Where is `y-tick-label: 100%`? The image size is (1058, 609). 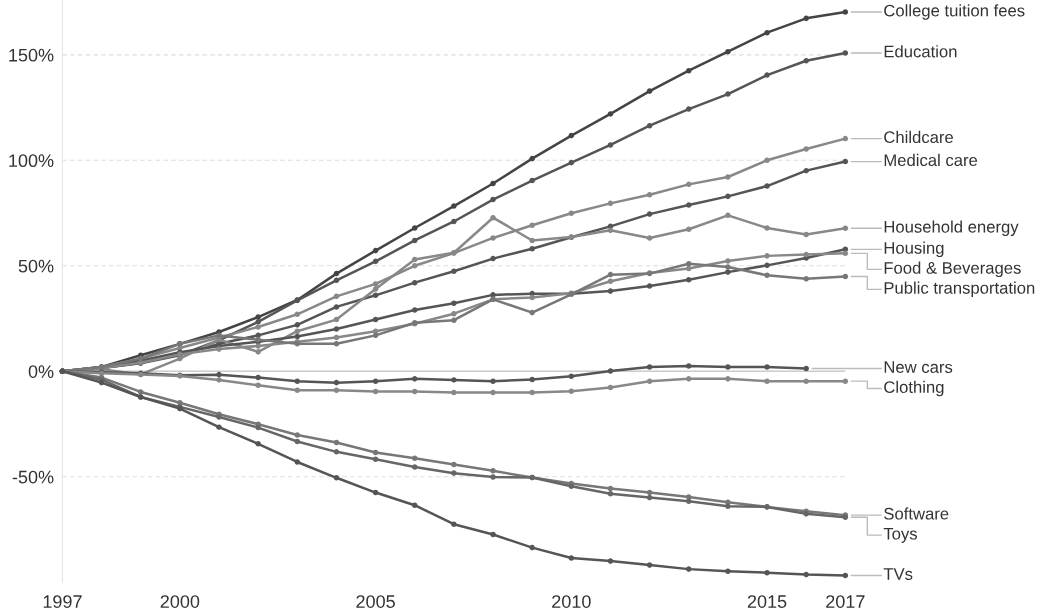
y-tick-label: 100% is located at coordinates (31, 161).